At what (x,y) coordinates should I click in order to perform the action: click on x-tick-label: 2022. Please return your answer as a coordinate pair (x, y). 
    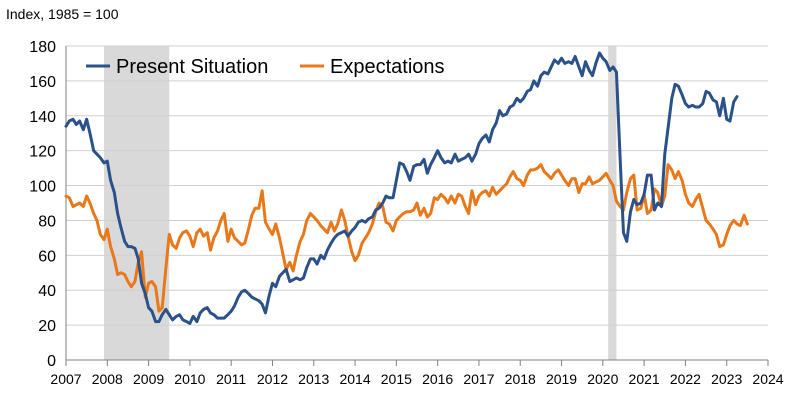
    Looking at the image, I should click on (685, 379).